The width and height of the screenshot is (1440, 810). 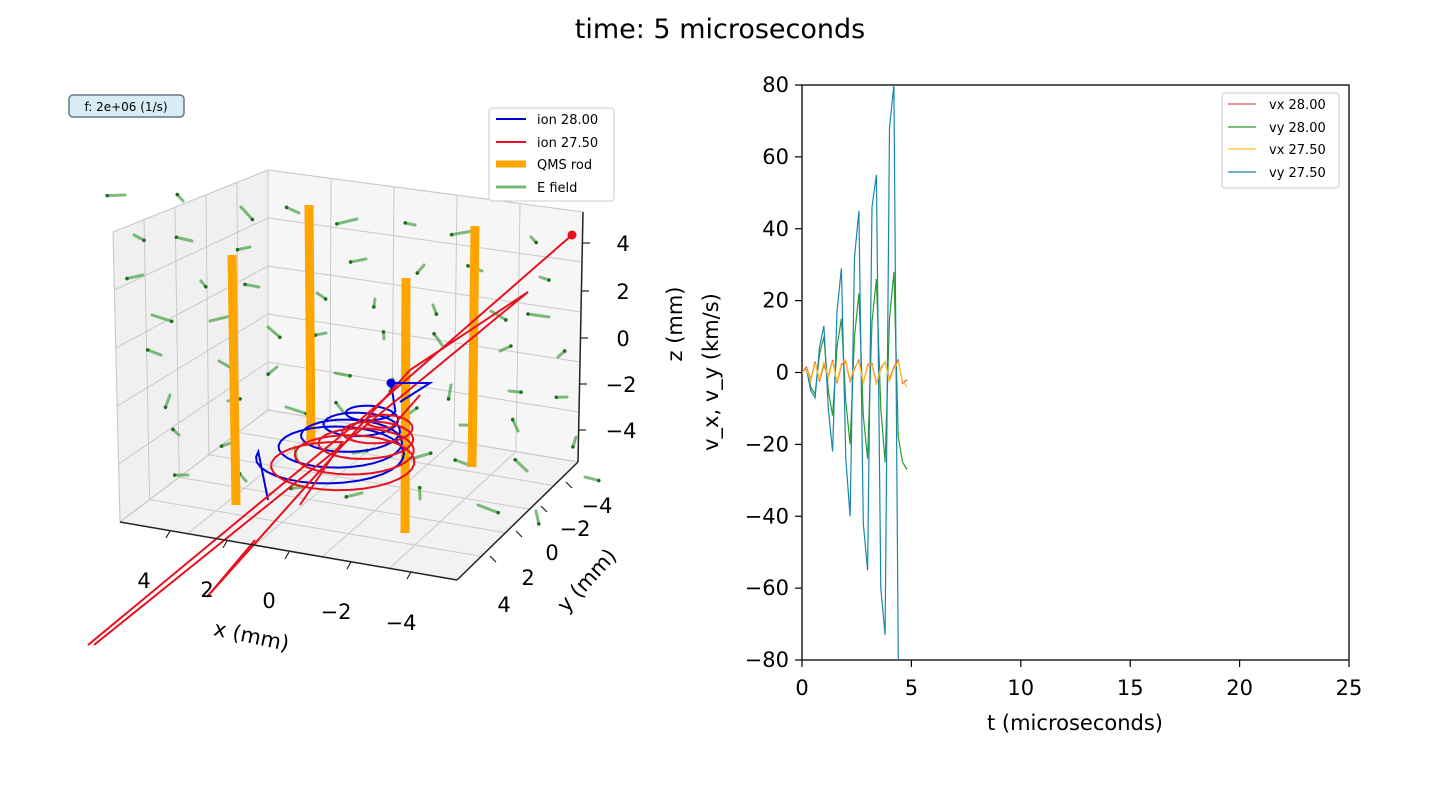 I want to click on x-tick-label: 10, so click(x=1020, y=688).